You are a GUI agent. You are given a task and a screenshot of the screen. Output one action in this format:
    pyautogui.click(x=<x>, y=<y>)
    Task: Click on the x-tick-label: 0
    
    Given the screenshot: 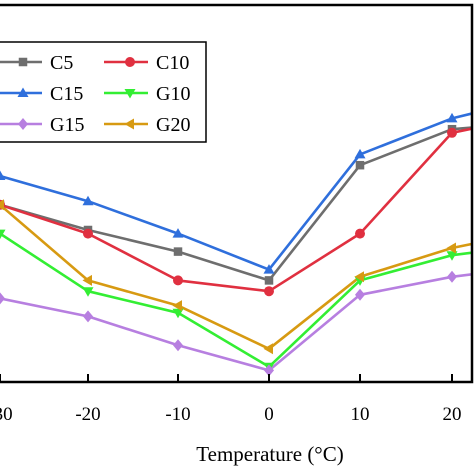 What is the action you would take?
    pyautogui.click(x=269, y=414)
    